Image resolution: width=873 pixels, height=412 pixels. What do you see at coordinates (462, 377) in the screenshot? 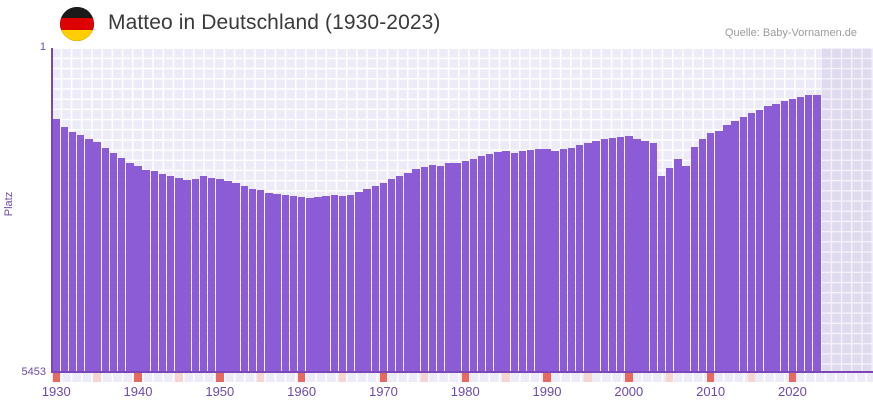
I see `x-axis-tick-strip` at bounding box center [462, 377].